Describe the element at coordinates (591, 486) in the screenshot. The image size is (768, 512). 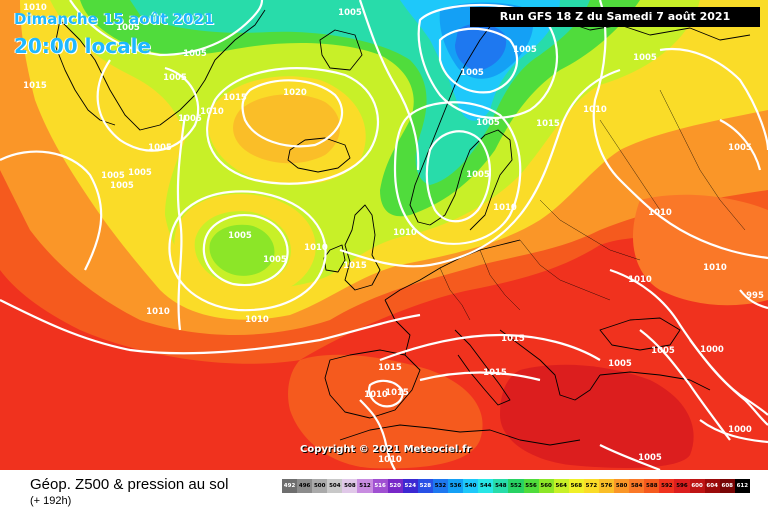
I see `scale-swatch: 572` at that location.